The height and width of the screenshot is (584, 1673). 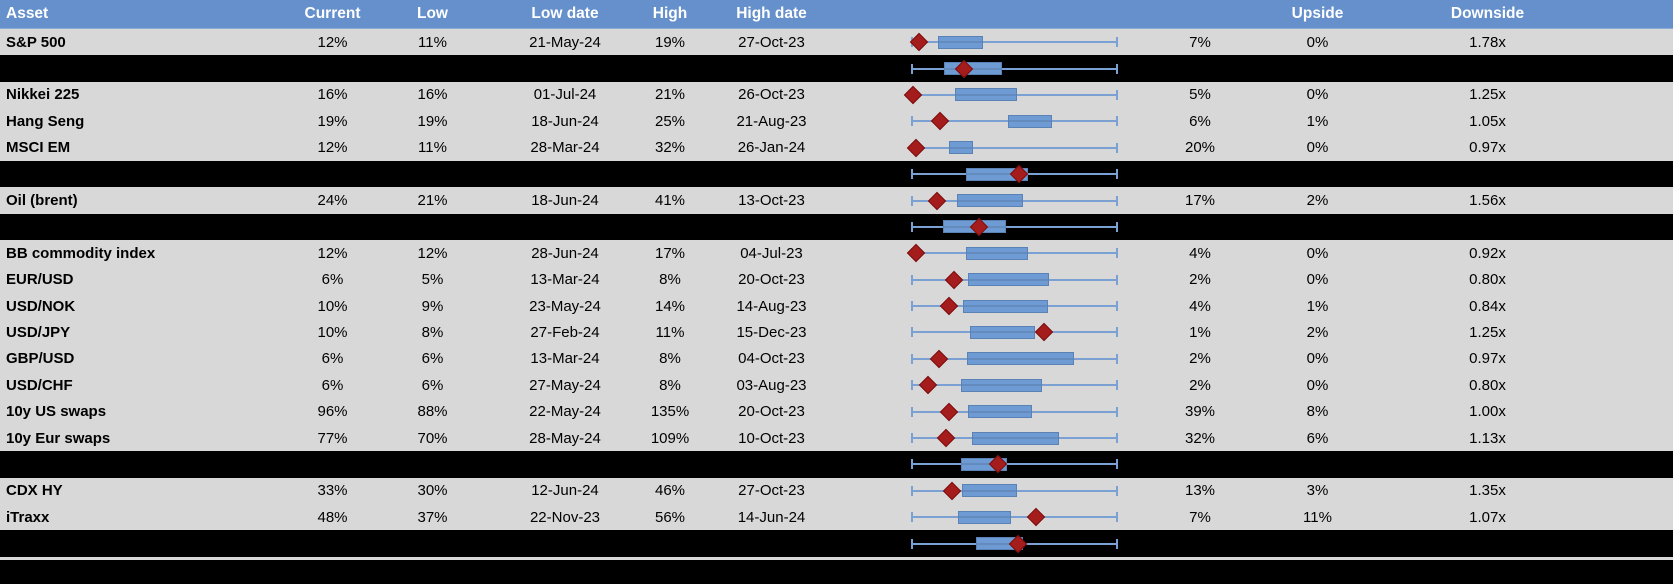 What do you see at coordinates (1487, 385) in the screenshot?
I see `cell-implied-realized: 0.80x` at bounding box center [1487, 385].